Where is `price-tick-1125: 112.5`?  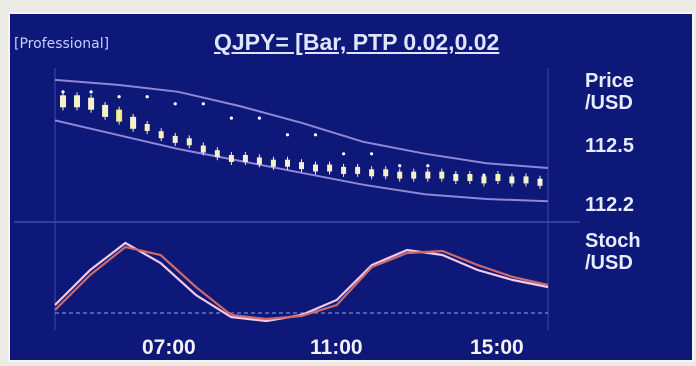 price-tick-1125: 112.5 is located at coordinates (609, 146).